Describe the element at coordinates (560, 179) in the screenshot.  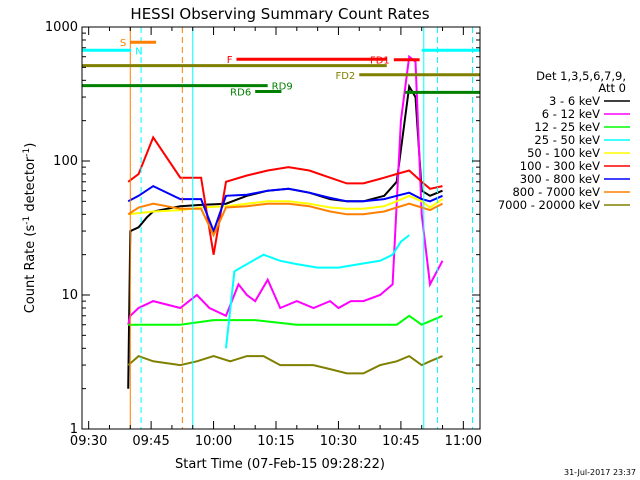
I see `legend-label-6: 300 - 800 keV` at that location.